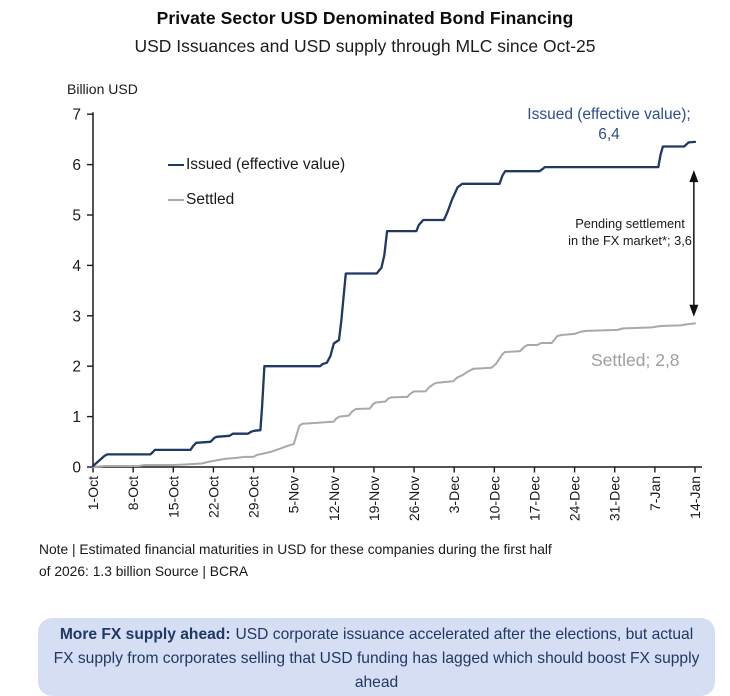  I want to click on x-tick-label: 10-Dec, so click(494, 498).